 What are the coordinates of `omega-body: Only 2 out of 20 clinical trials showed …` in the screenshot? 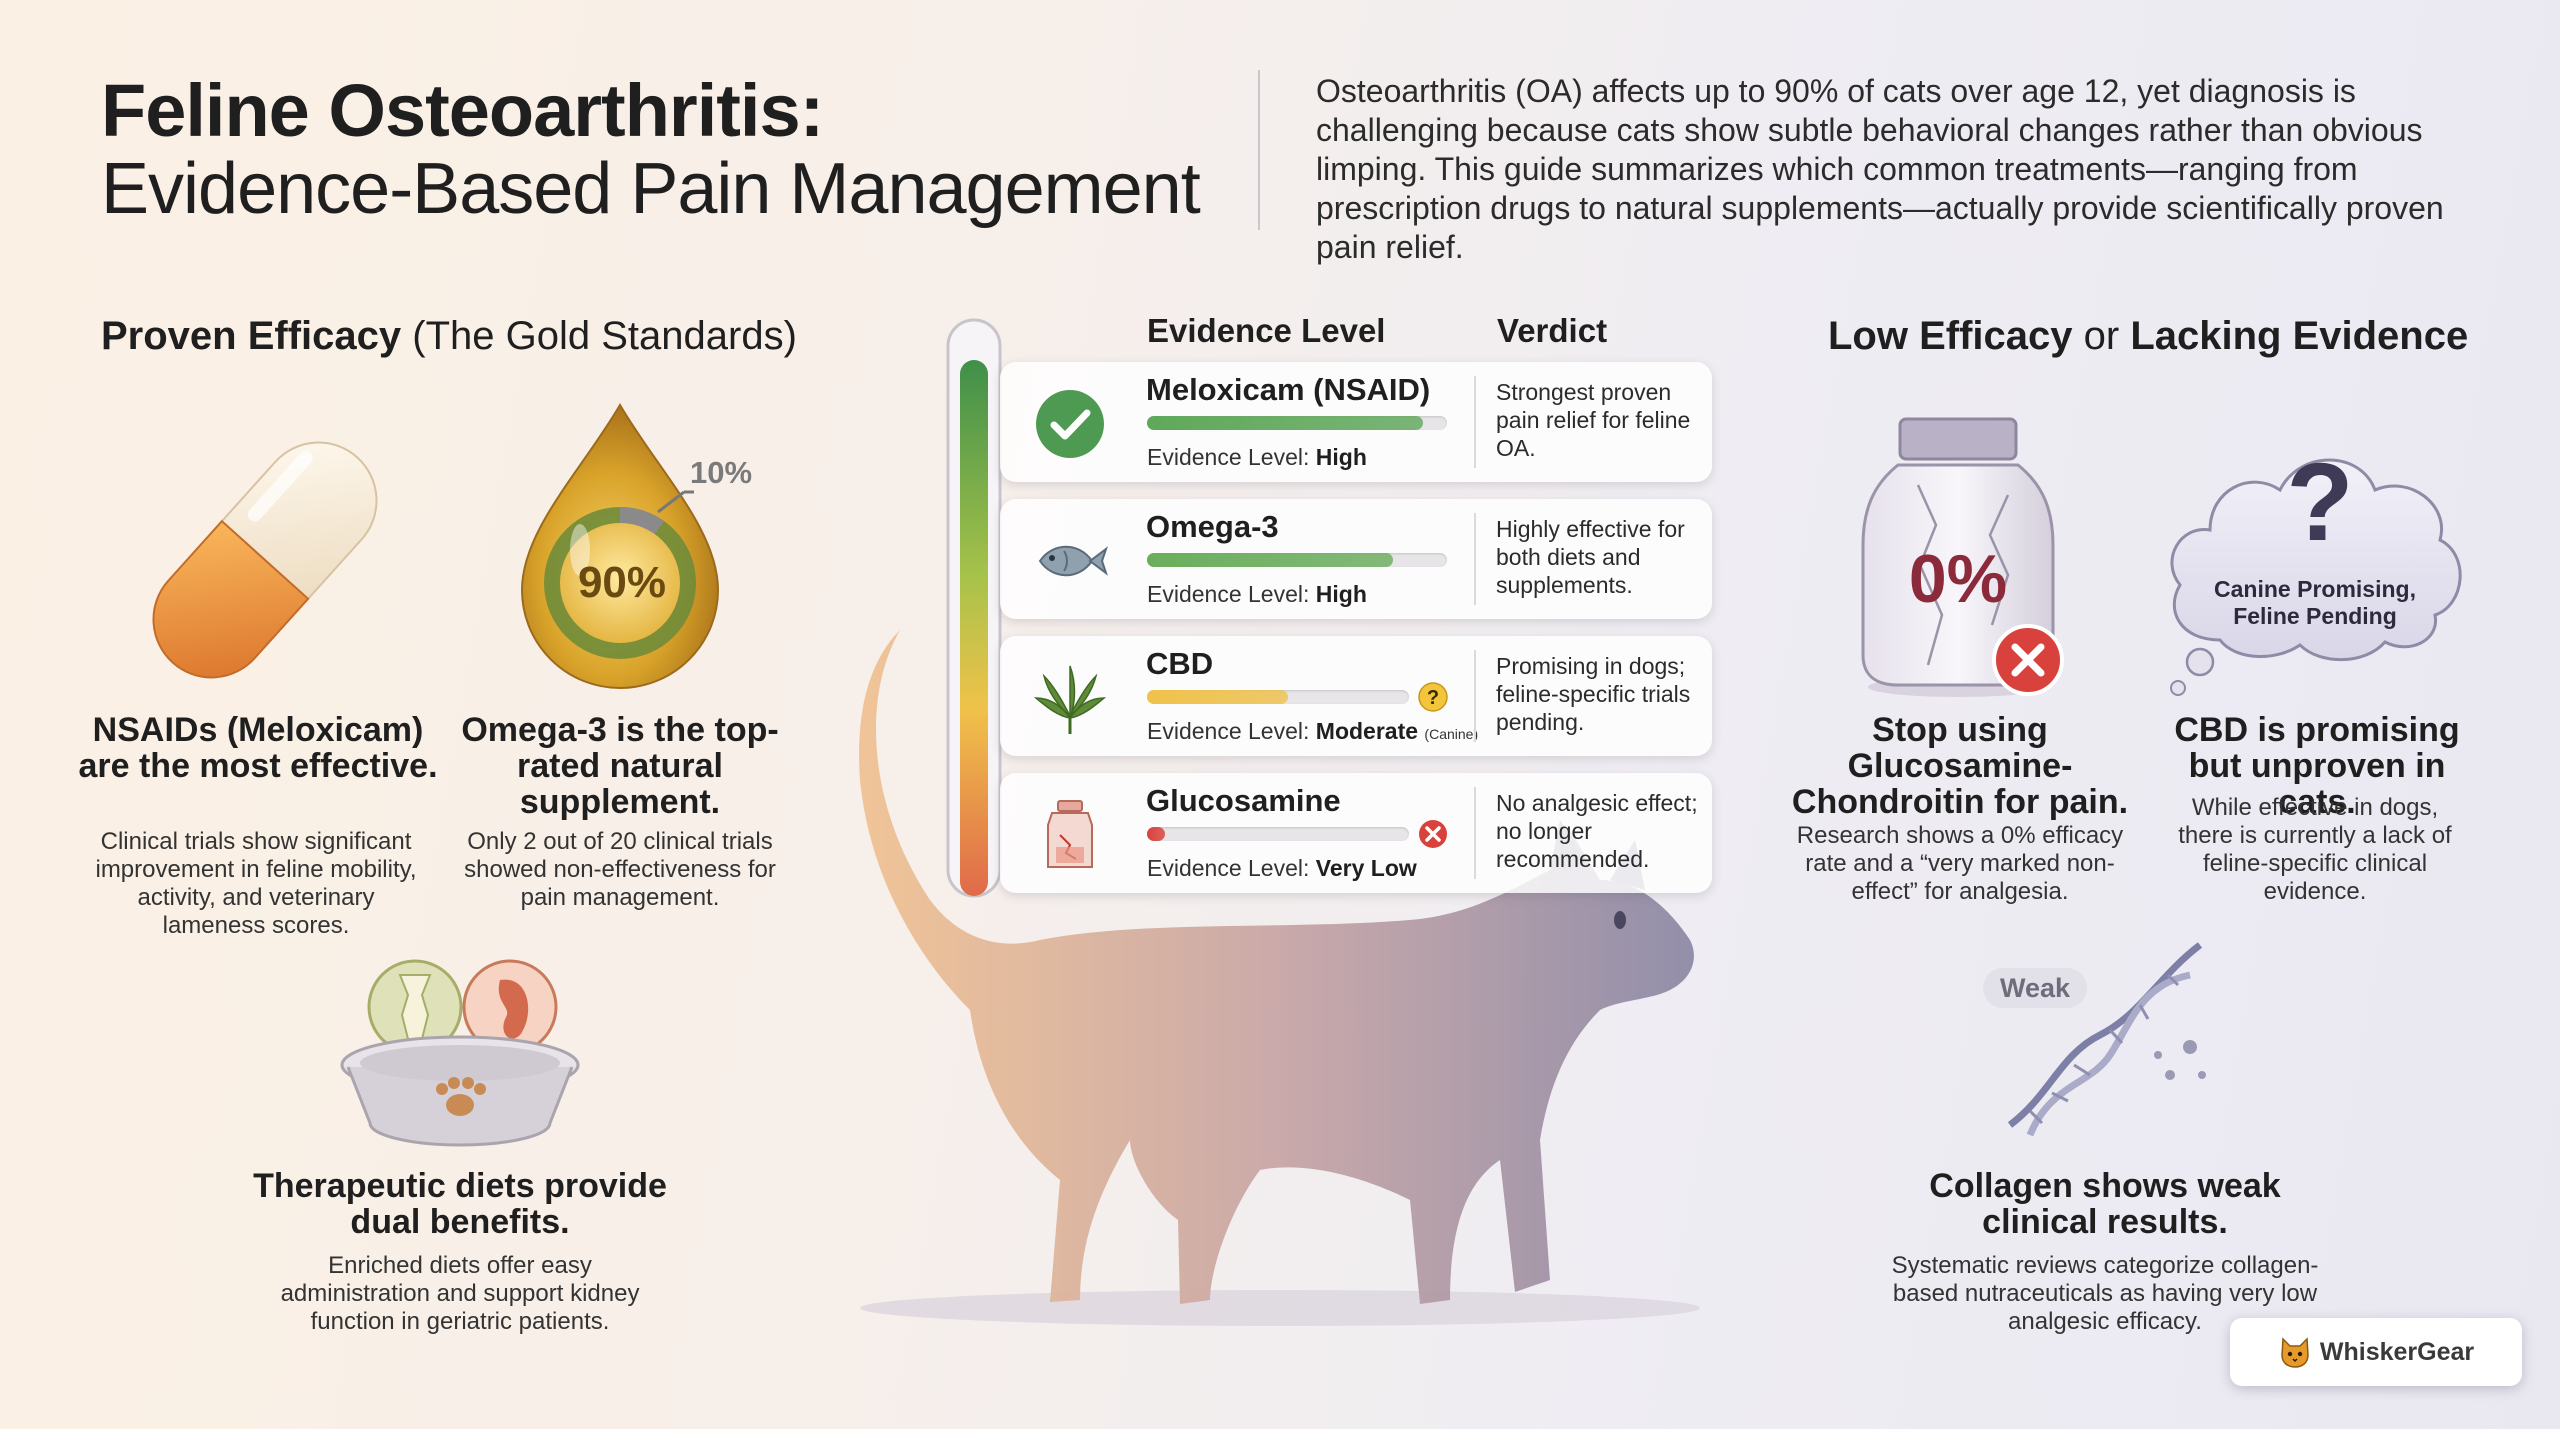 It's located at (620, 869).